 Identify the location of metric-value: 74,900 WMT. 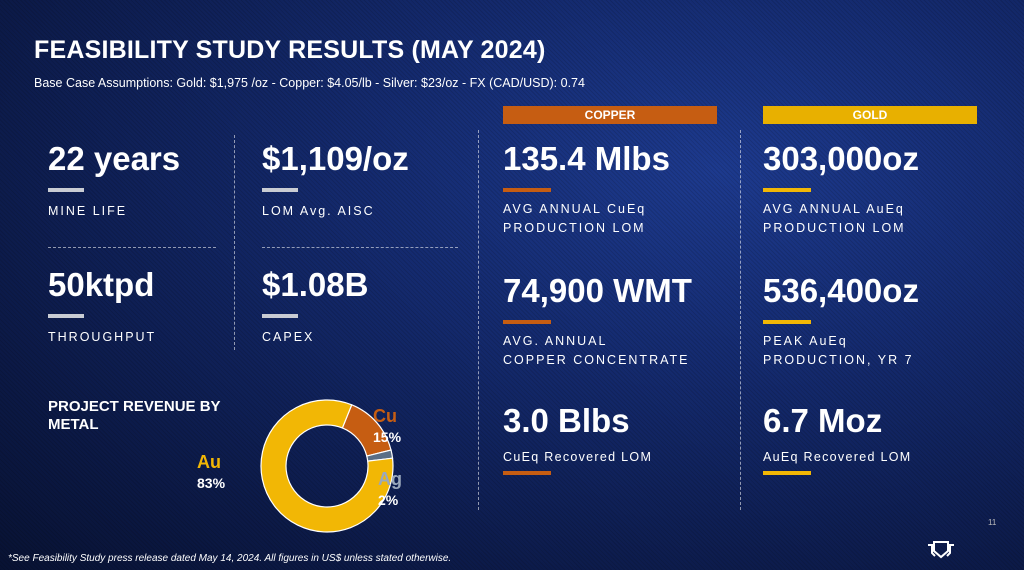
(597, 290).